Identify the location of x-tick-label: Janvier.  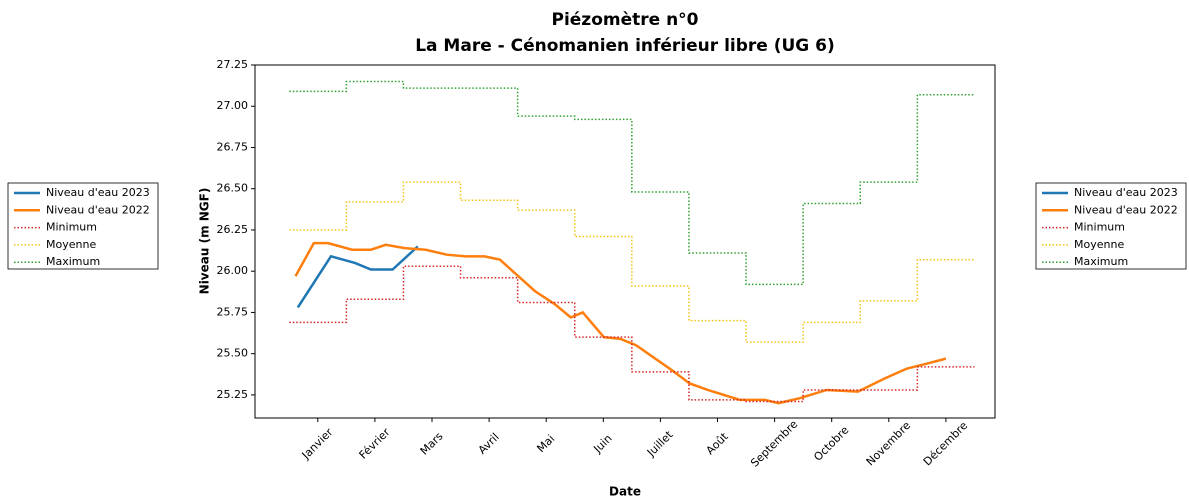
(317, 443).